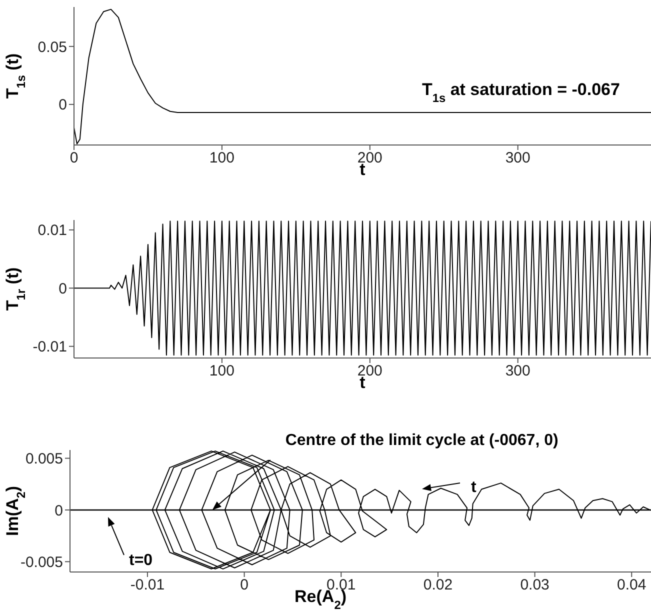 The width and height of the screenshot is (651, 612). I want to click on y-tick-label: 0.005, so click(44, 459).